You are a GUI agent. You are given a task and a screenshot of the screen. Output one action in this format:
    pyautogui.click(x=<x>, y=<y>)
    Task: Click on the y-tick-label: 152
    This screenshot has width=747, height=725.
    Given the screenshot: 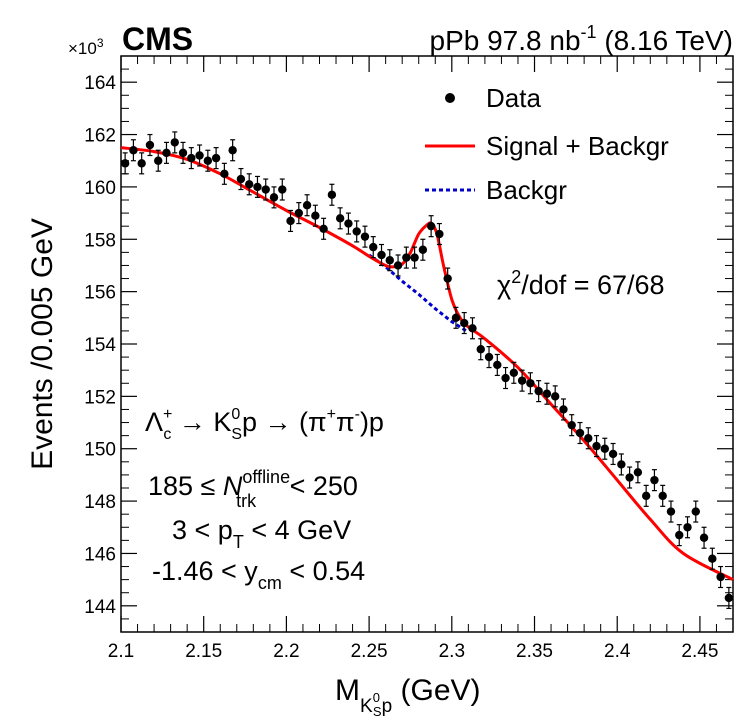 What is the action you would take?
    pyautogui.click(x=100, y=397)
    